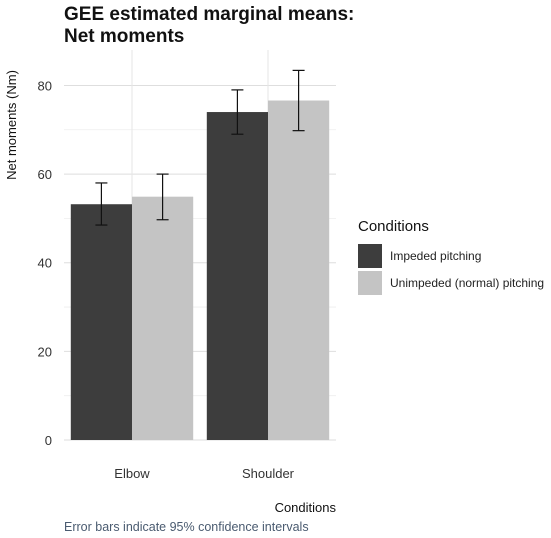 The height and width of the screenshot is (538, 551). Describe the element at coordinates (124, 36) in the screenshot. I see `chart-title-line-2: Net moments` at that location.